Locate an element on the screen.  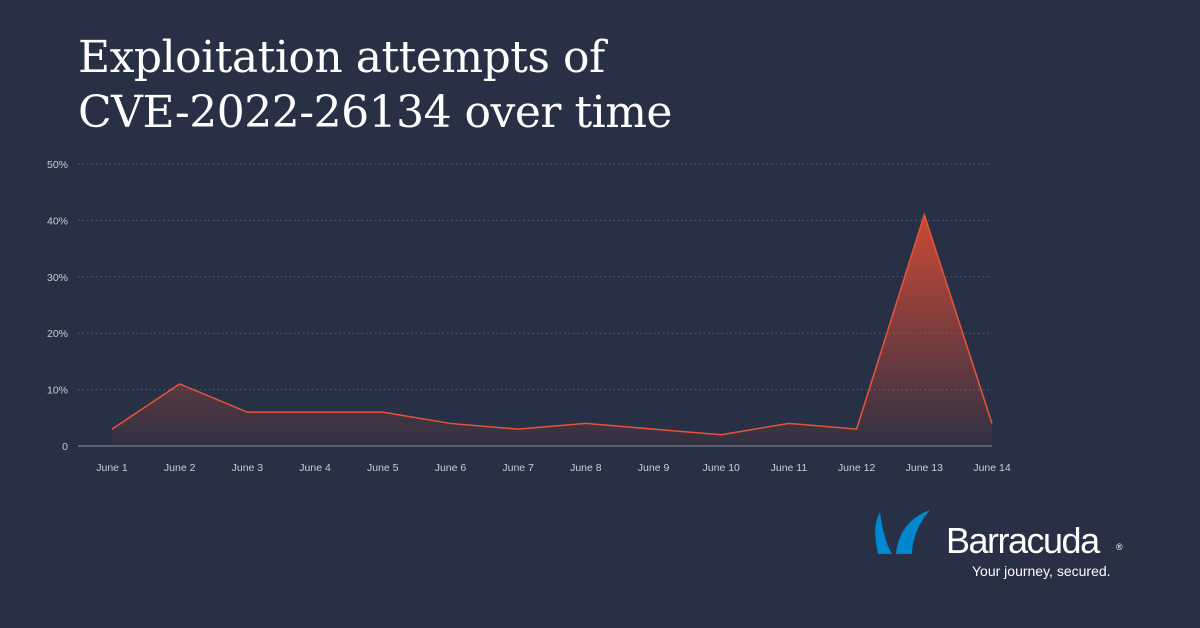
x-tick-label: June 7 is located at coordinates (518, 468).